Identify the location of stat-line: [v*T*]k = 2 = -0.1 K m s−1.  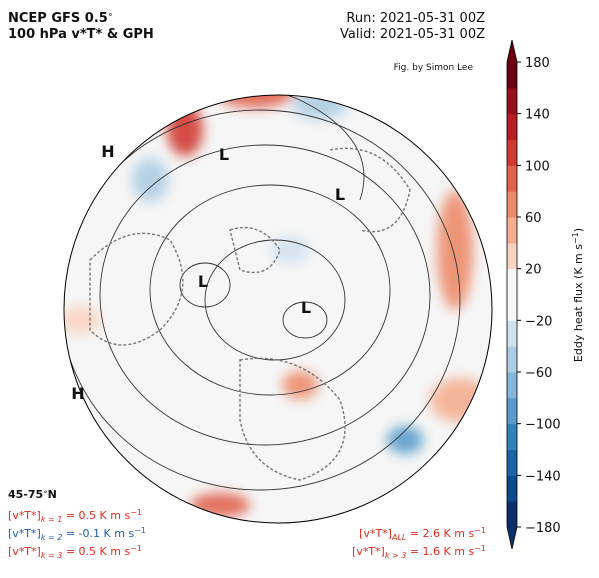
(77, 534).